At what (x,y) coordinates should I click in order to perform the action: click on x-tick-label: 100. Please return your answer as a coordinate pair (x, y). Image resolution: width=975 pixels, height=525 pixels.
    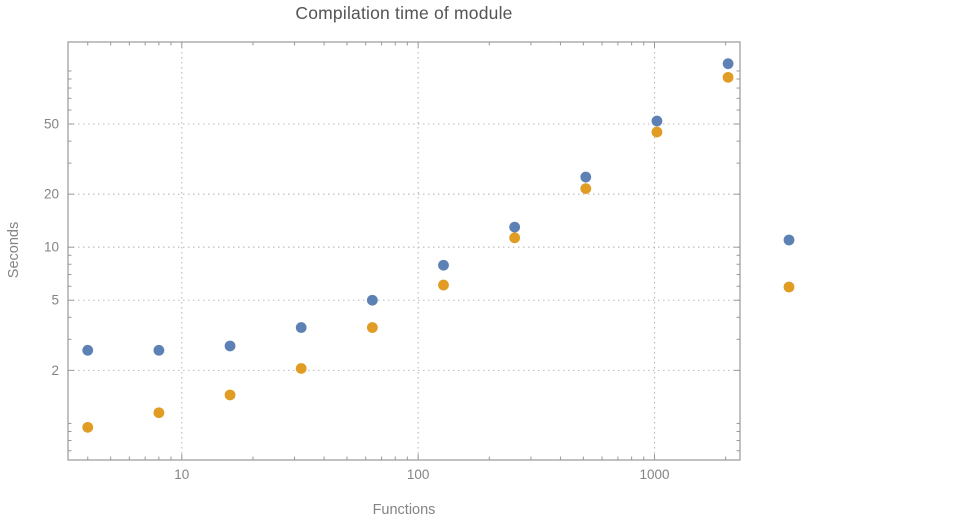
    Looking at the image, I should click on (418, 474).